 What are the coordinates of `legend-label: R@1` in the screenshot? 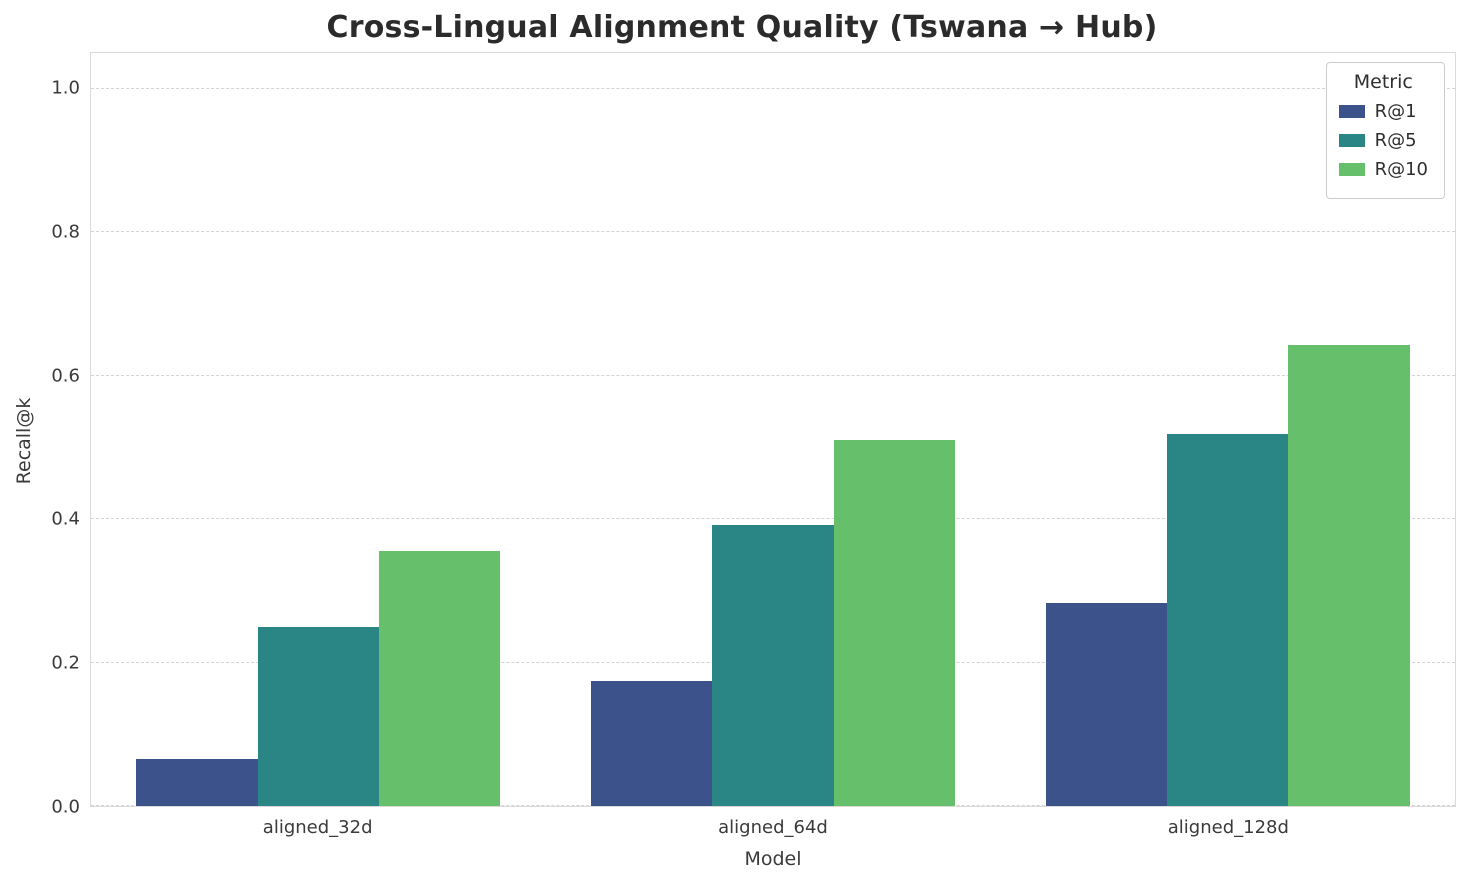 It's located at (1395, 111).